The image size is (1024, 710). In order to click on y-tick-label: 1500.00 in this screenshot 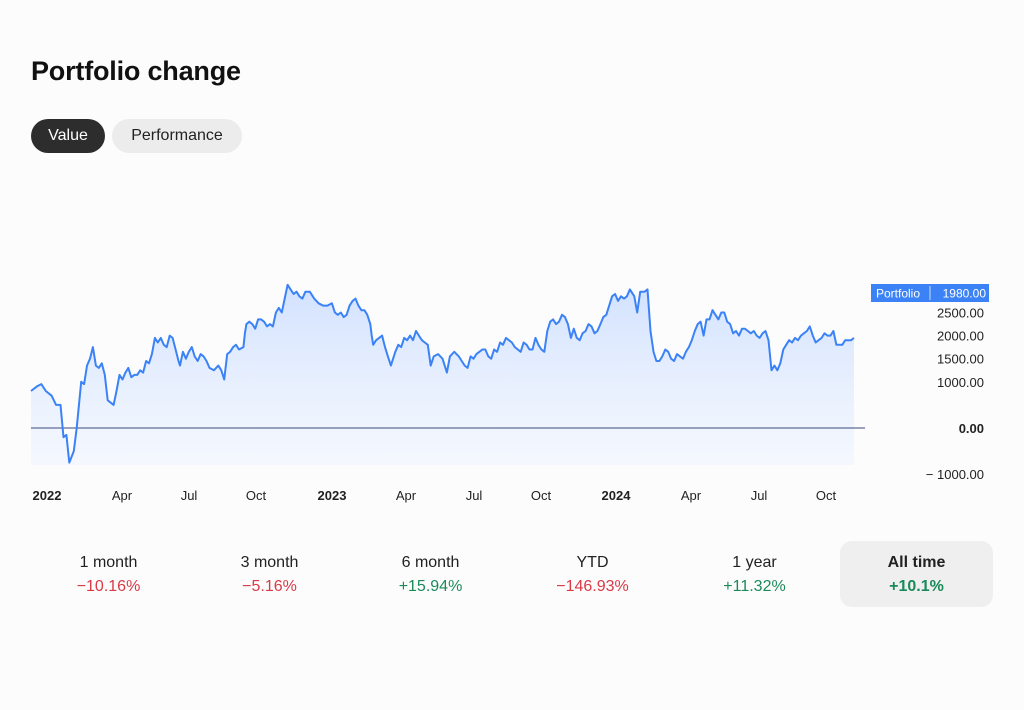, I will do `click(960, 359)`.